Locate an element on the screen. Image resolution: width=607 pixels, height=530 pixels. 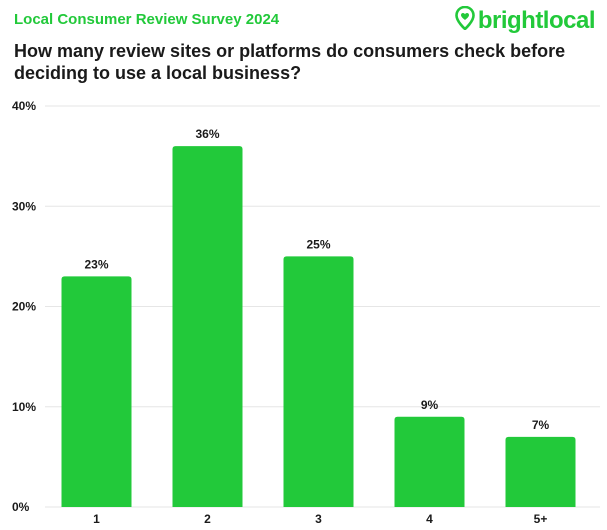
y-tick-label: 10% is located at coordinates (24, 407).